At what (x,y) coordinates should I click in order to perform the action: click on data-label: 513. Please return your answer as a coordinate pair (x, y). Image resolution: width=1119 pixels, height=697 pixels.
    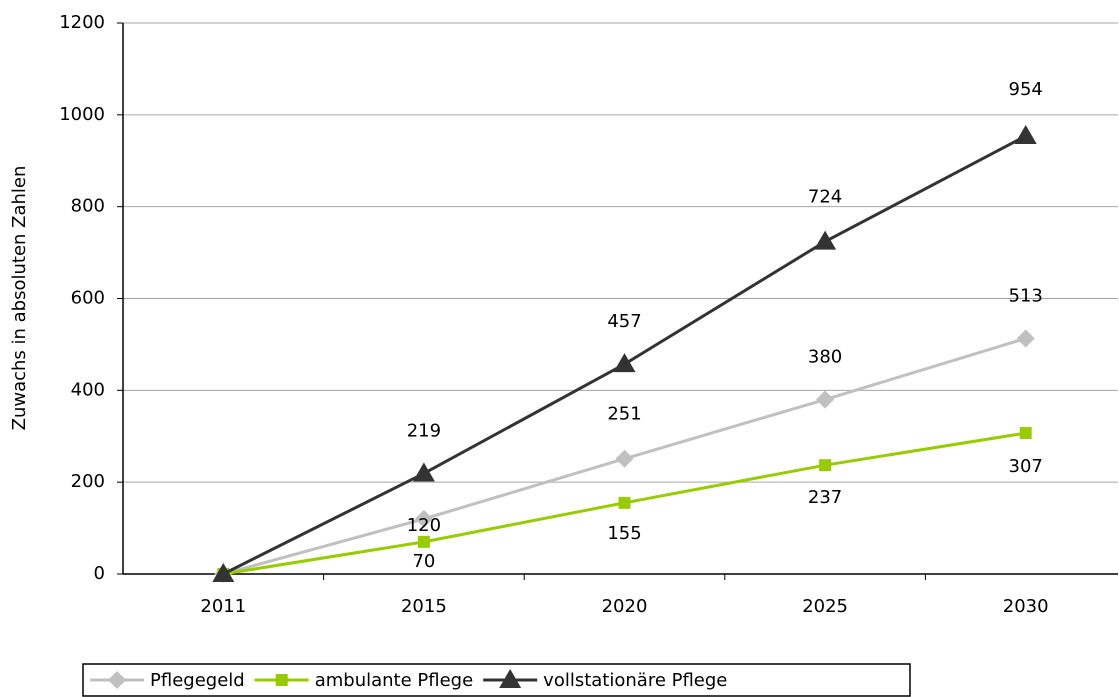
    Looking at the image, I should click on (1026, 295).